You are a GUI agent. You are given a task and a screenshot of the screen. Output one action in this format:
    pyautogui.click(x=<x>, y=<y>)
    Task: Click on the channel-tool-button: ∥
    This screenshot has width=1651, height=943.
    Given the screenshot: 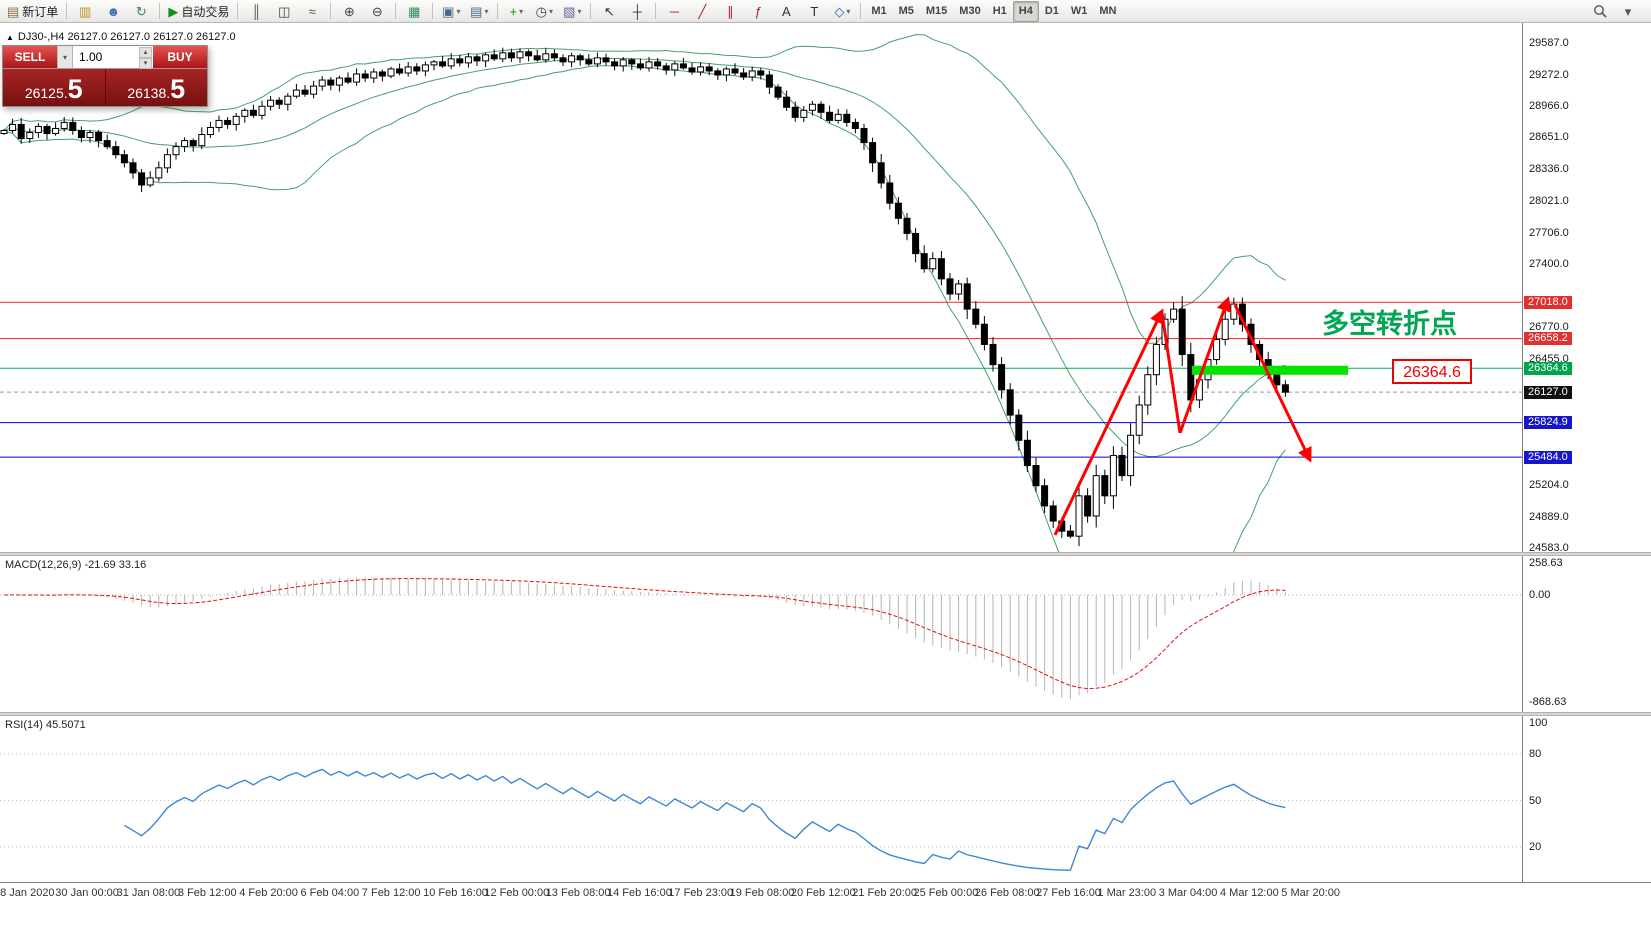 What is the action you would take?
    pyautogui.click(x=730, y=11)
    